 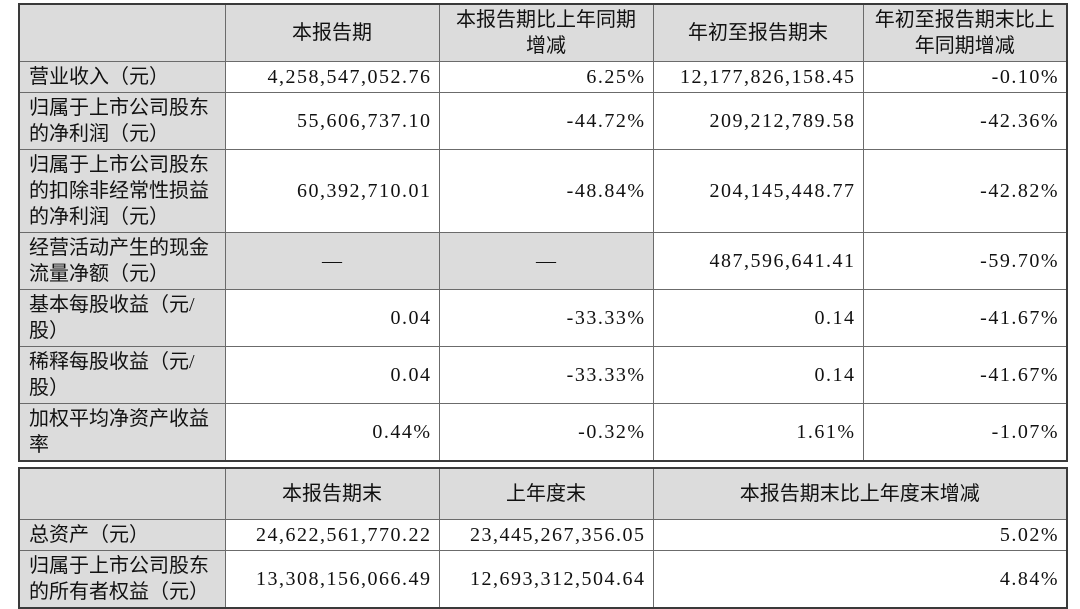 I want to click on cell-value: -44.72%, so click(x=546, y=121).